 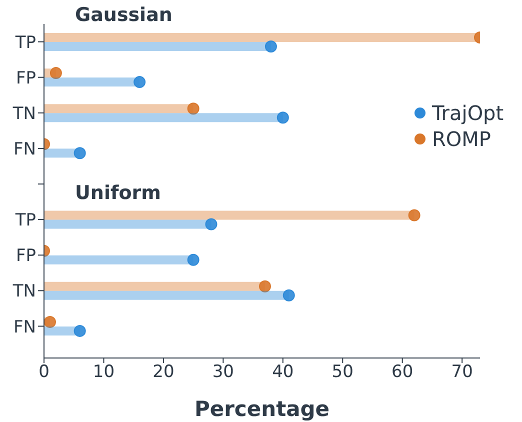 What do you see at coordinates (262, 409) in the screenshot?
I see `x-axis-title: Percentage` at bounding box center [262, 409].